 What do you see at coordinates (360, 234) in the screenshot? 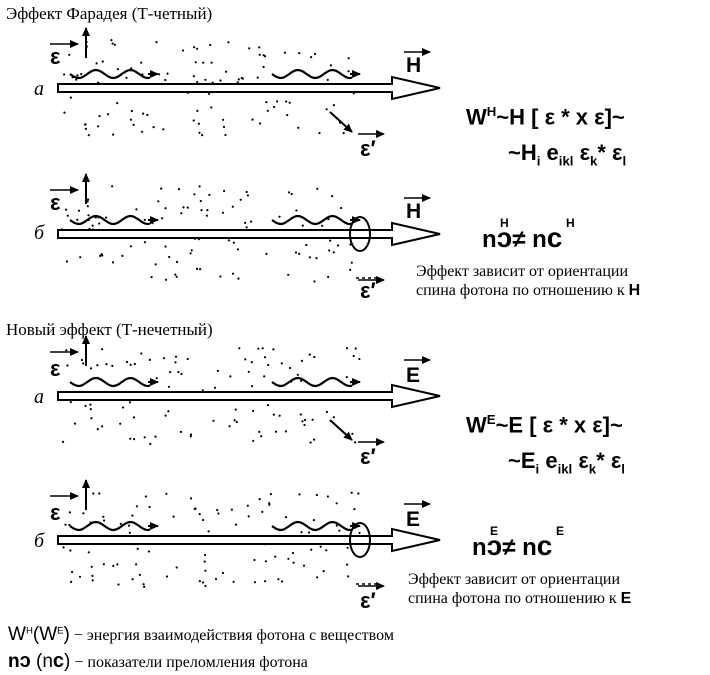
I see `spin-loop` at bounding box center [360, 234].